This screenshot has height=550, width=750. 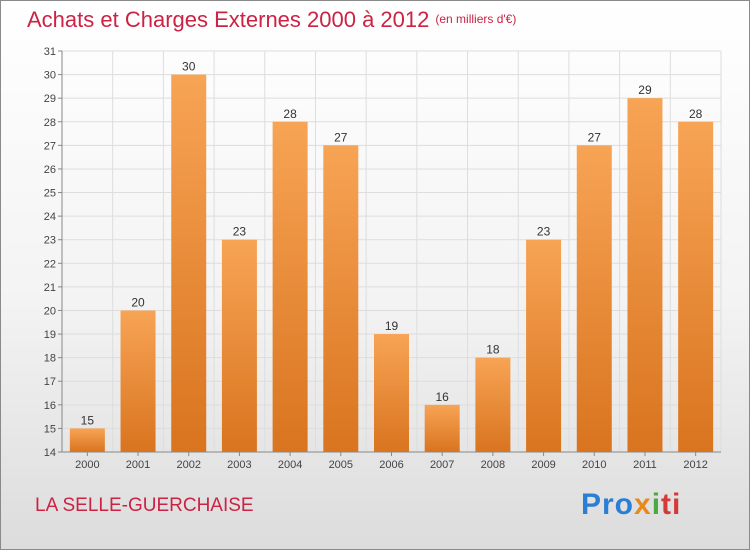 I want to click on y-tick-label: 20, so click(x=50, y=311).